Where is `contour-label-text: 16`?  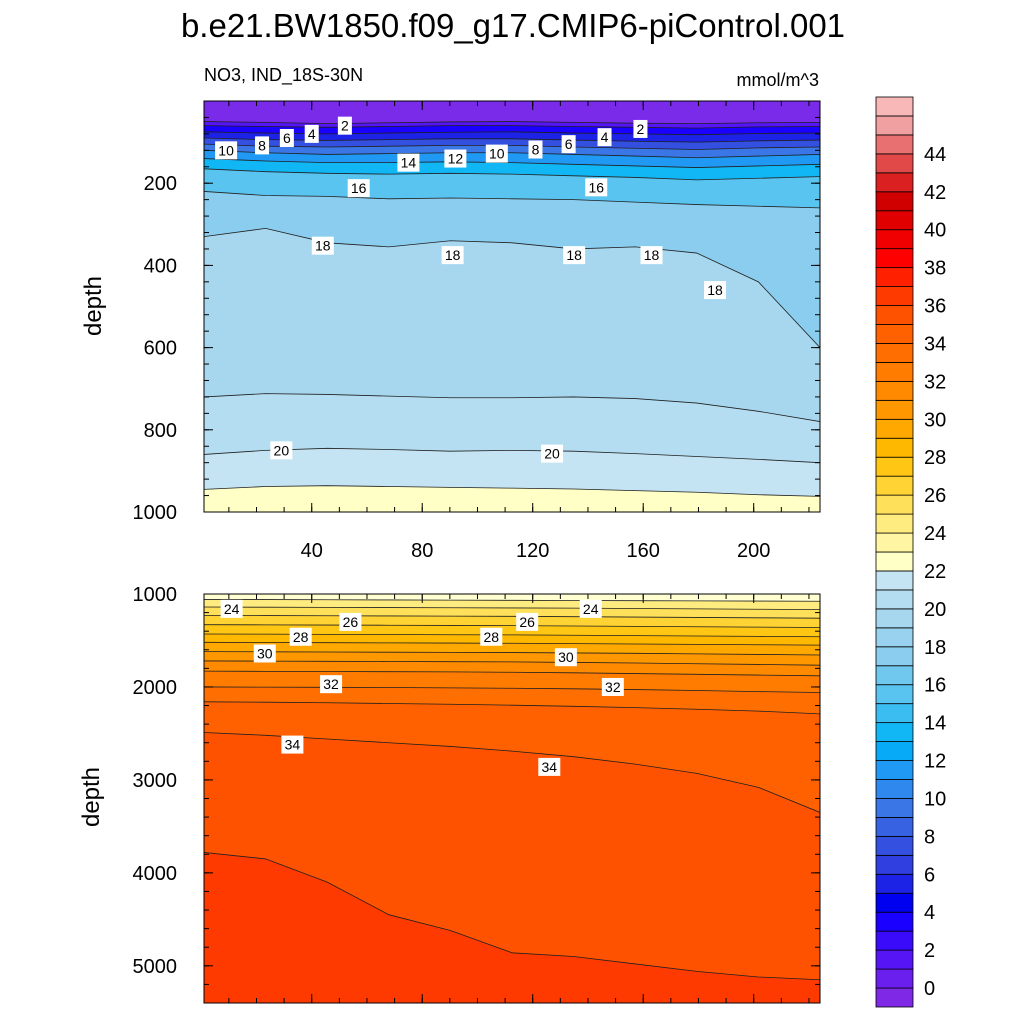
contour-label-text: 16 is located at coordinates (596, 187).